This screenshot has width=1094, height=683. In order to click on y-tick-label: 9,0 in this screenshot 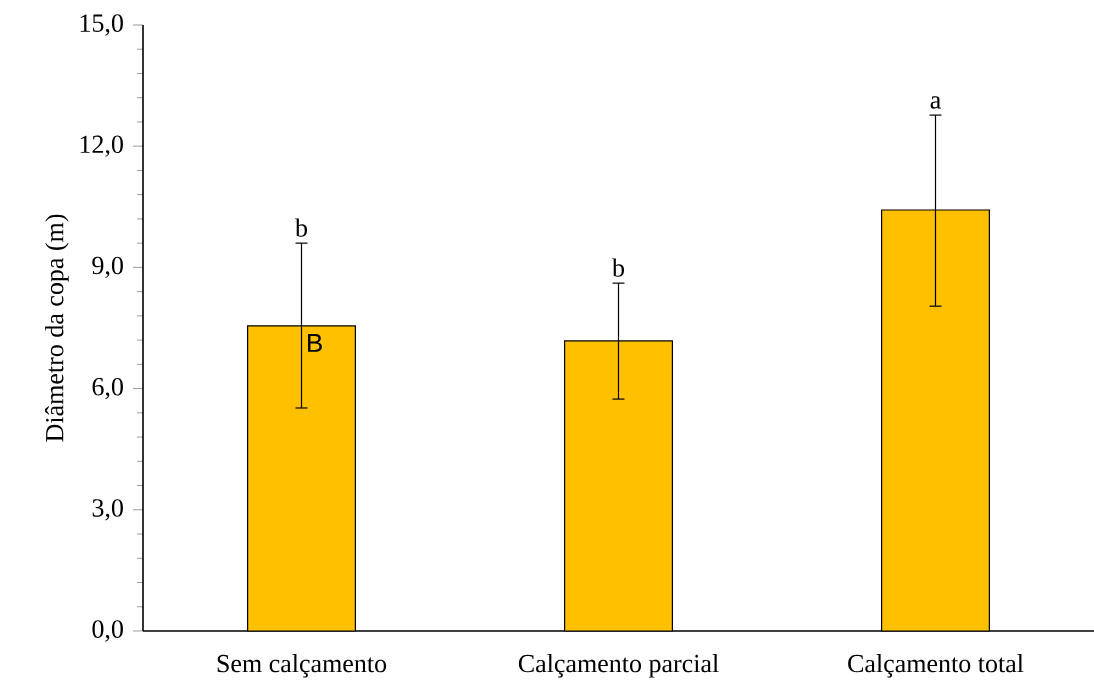, I will do `click(107, 267)`.